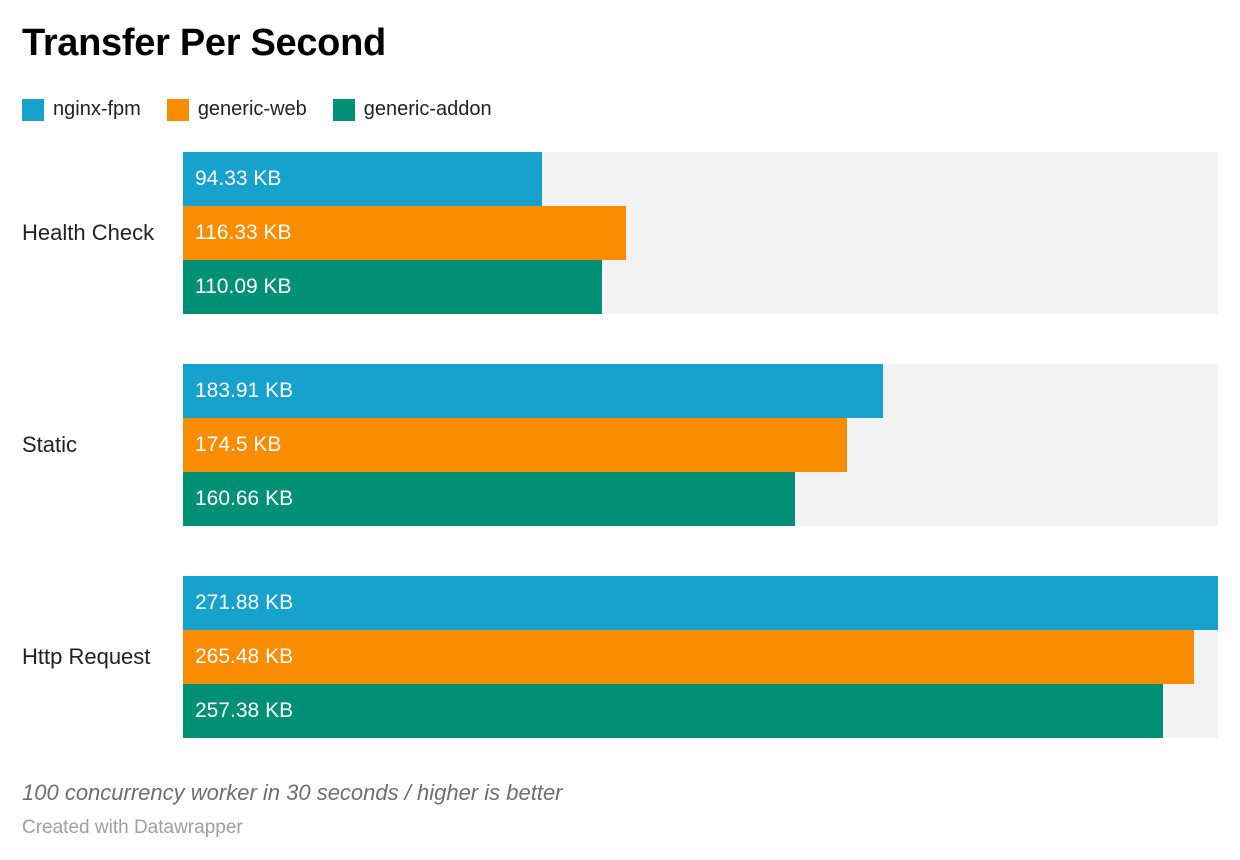  Describe the element at coordinates (244, 656) in the screenshot. I see `bar-value-label: 265.48 KB` at that location.